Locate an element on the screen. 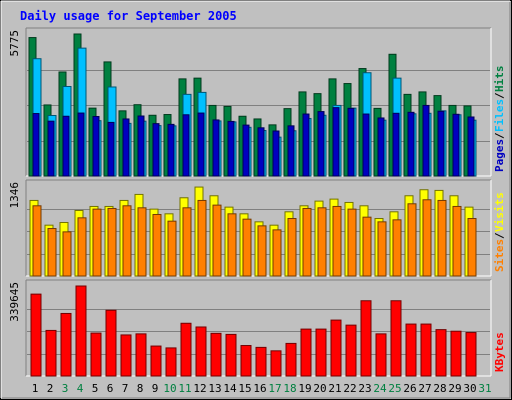 The width and height of the screenshot is (512, 400). x-tick-19: 19 is located at coordinates (304, 388).